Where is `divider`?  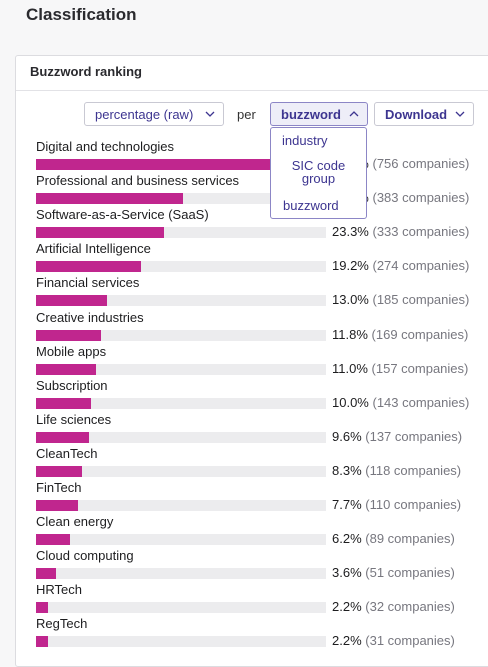 divider is located at coordinates (252, 90).